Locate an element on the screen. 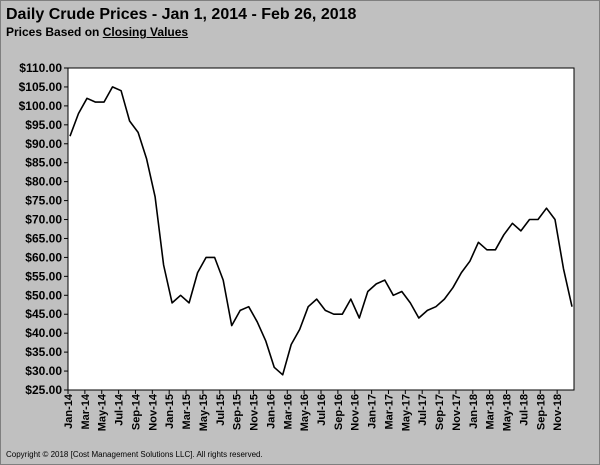  x-tick-label: Mar-14 is located at coordinates (86, 411).